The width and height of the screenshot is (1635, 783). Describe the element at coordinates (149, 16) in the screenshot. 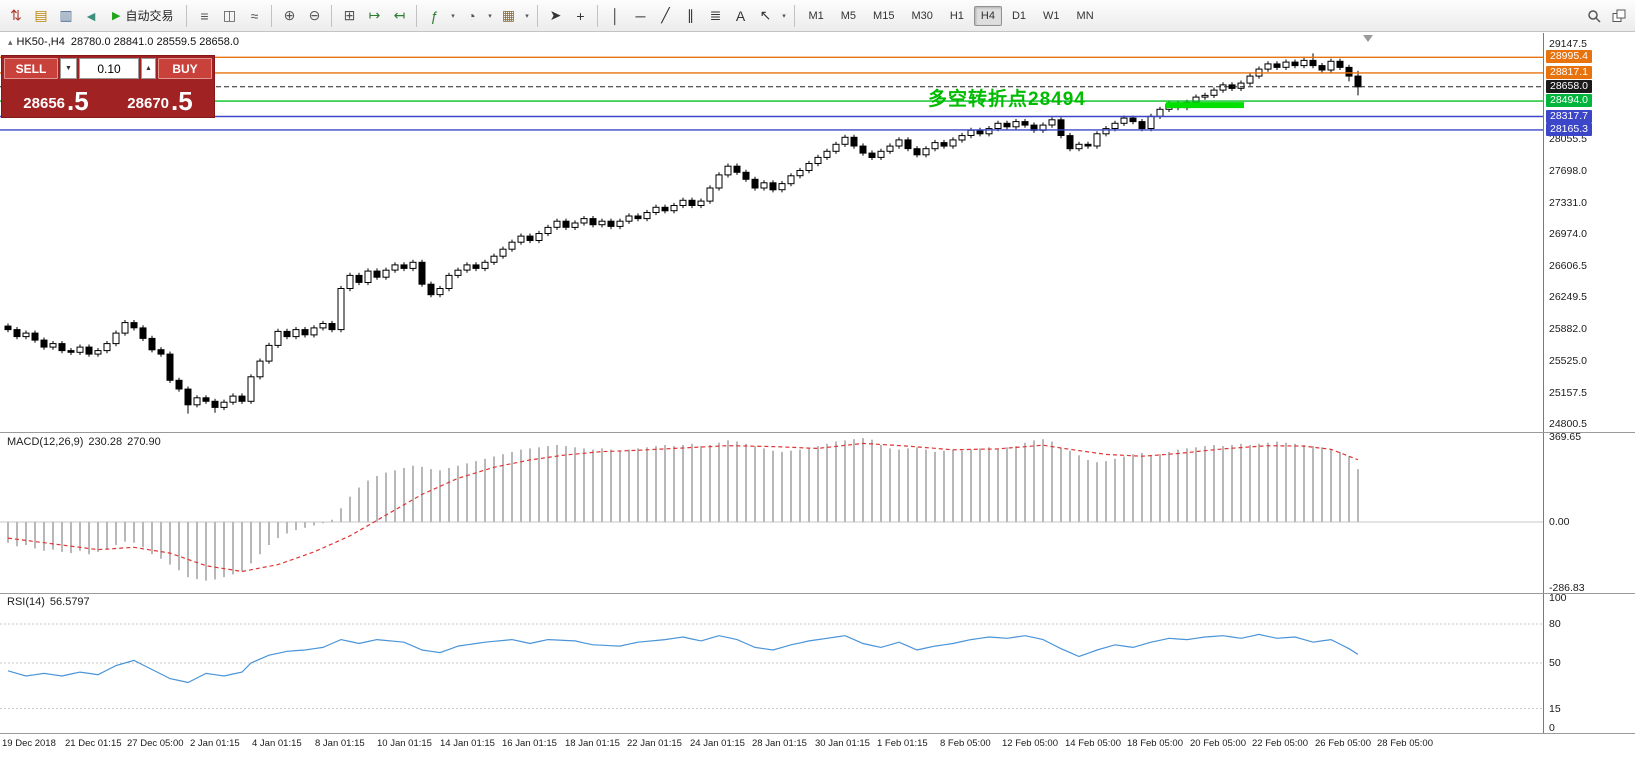

I see `autotrade-label: 自动交易` at that location.